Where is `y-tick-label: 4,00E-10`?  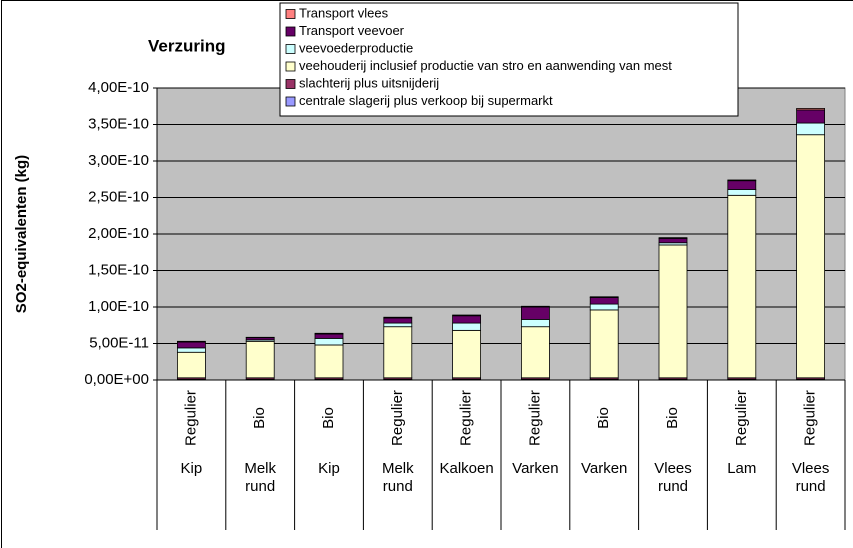 y-tick-label: 4,00E-10 is located at coordinates (118, 87).